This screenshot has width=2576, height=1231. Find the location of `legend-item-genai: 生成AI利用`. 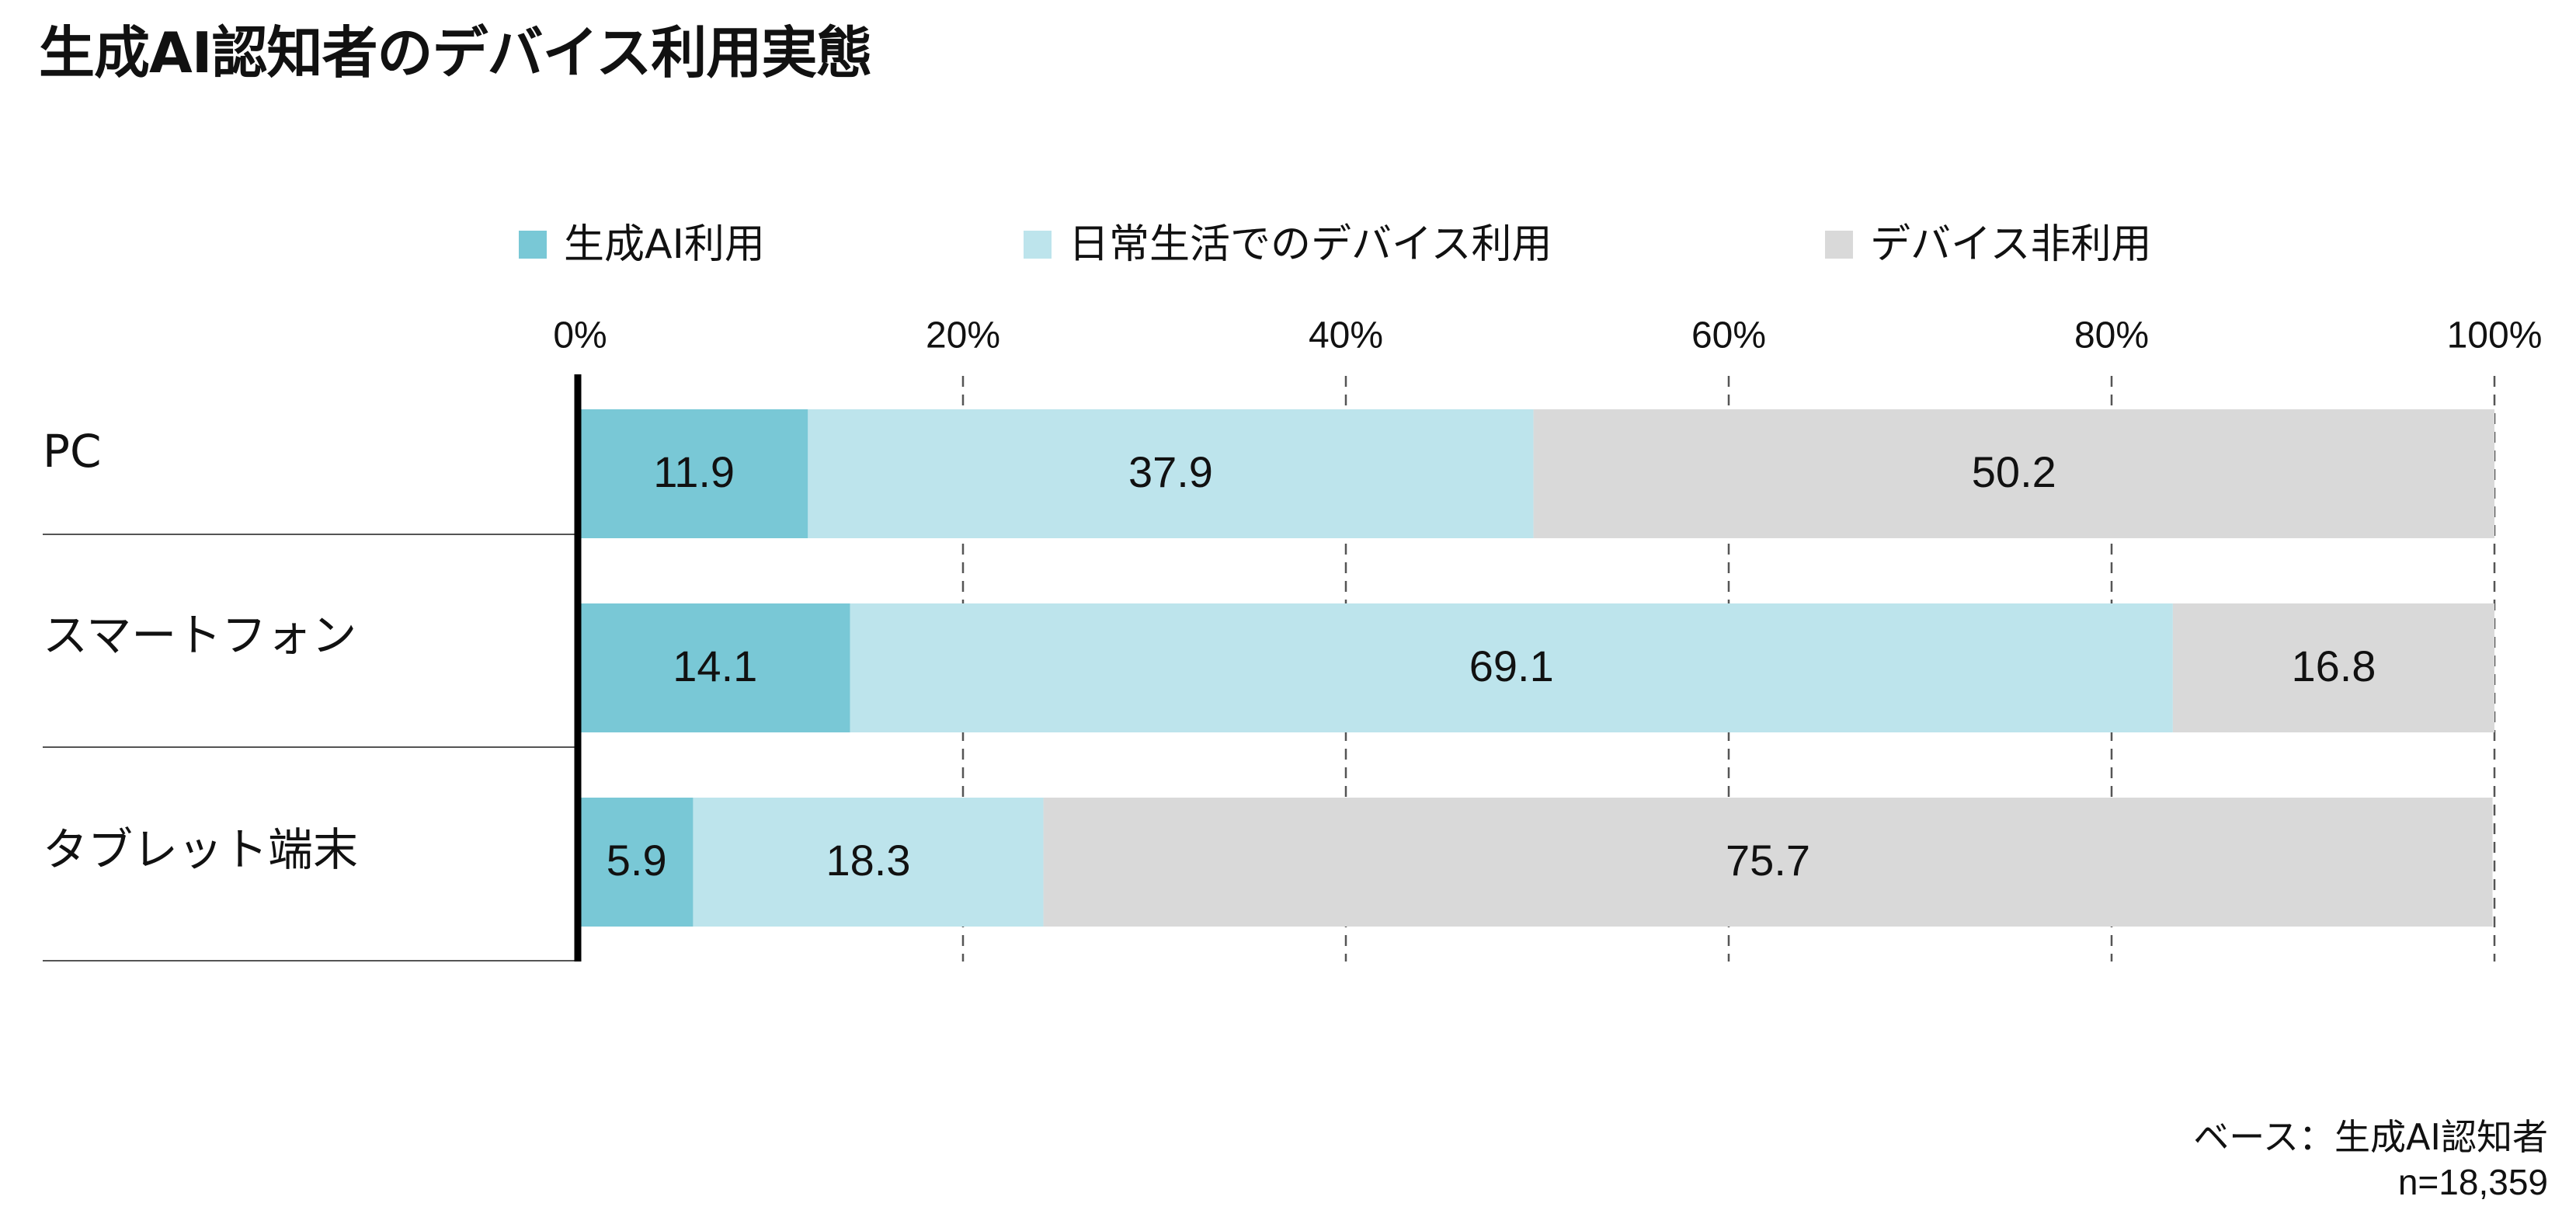

legend-item-genai: 生成AI利用 is located at coordinates (642, 244).